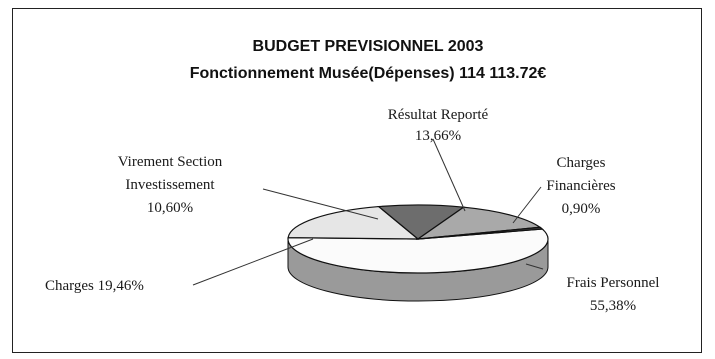  I want to click on label-virement-line1: Virement Section, so click(170, 162).